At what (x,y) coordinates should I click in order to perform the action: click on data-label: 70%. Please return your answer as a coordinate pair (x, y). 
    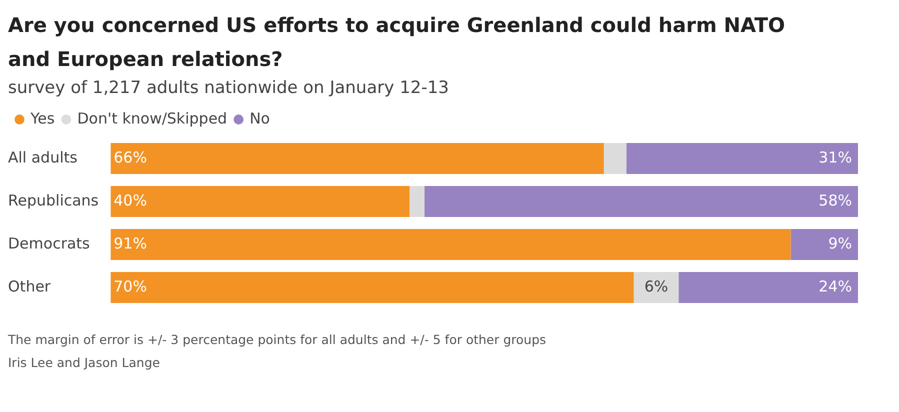
    Looking at the image, I should click on (130, 286).